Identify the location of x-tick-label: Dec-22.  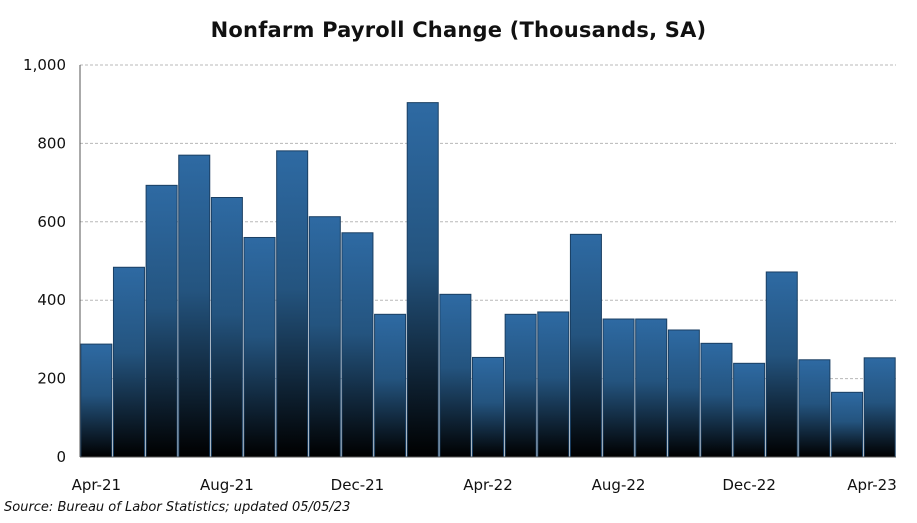
(749, 485).